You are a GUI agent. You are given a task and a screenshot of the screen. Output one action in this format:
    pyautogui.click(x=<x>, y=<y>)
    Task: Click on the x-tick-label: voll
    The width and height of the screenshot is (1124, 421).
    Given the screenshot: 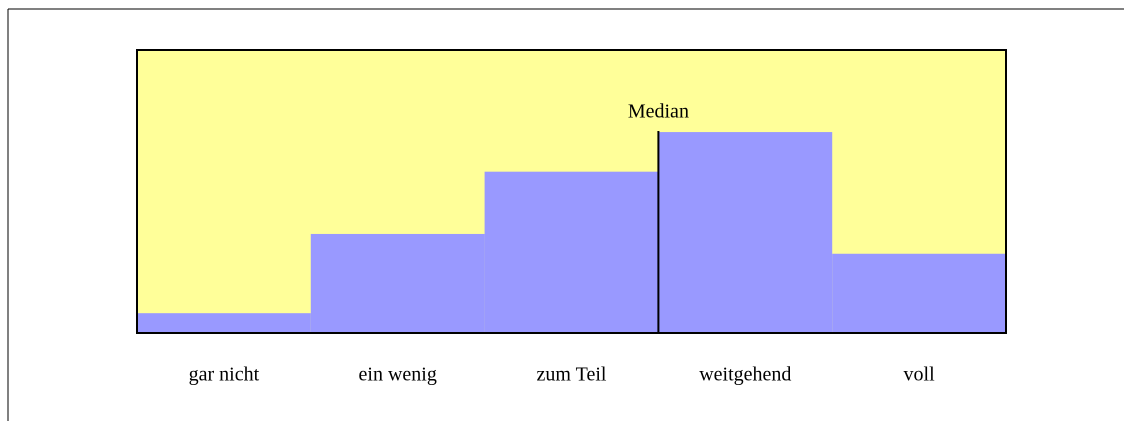 What is the action you would take?
    pyautogui.click(x=920, y=375)
    